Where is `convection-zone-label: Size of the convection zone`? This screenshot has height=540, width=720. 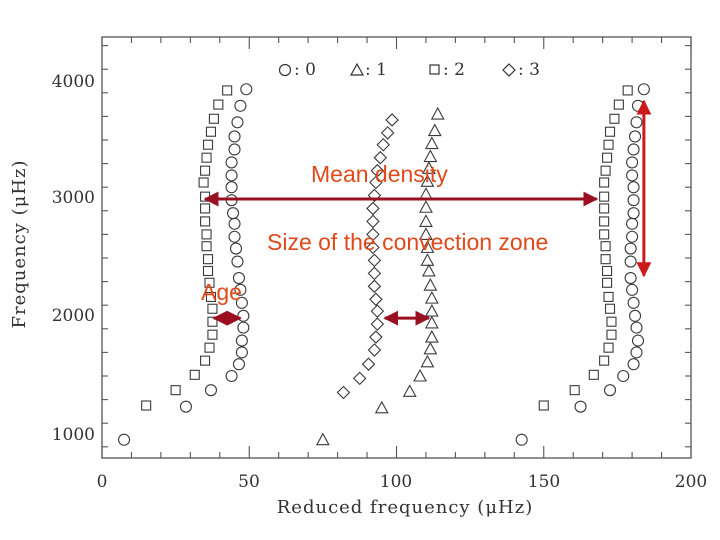
convection-zone-label: Size of the convection zone is located at coordinates (407, 242).